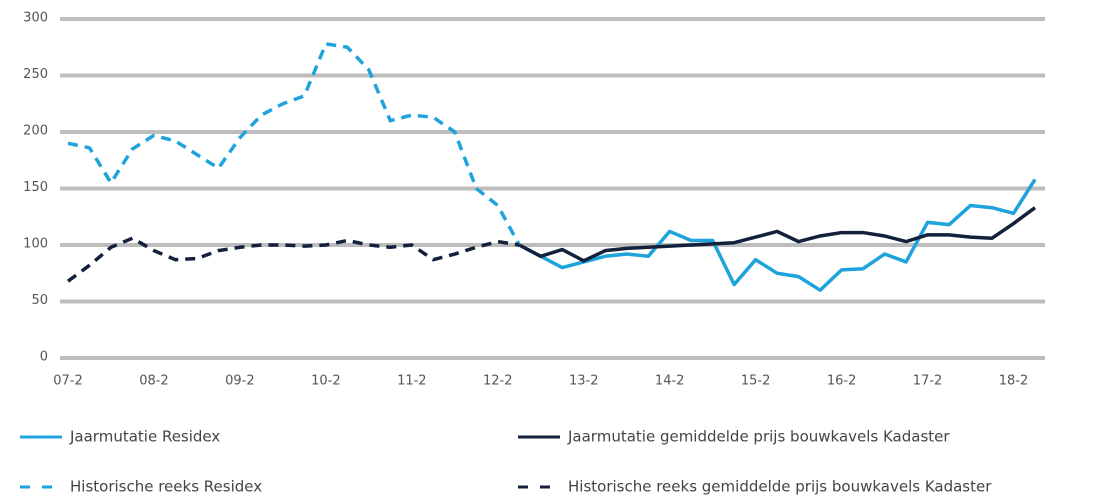 The height and width of the screenshot is (498, 1094). Describe the element at coordinates (166, 487) in the screenshot. I see `legend-label: Historische reeks Residex` at that location.